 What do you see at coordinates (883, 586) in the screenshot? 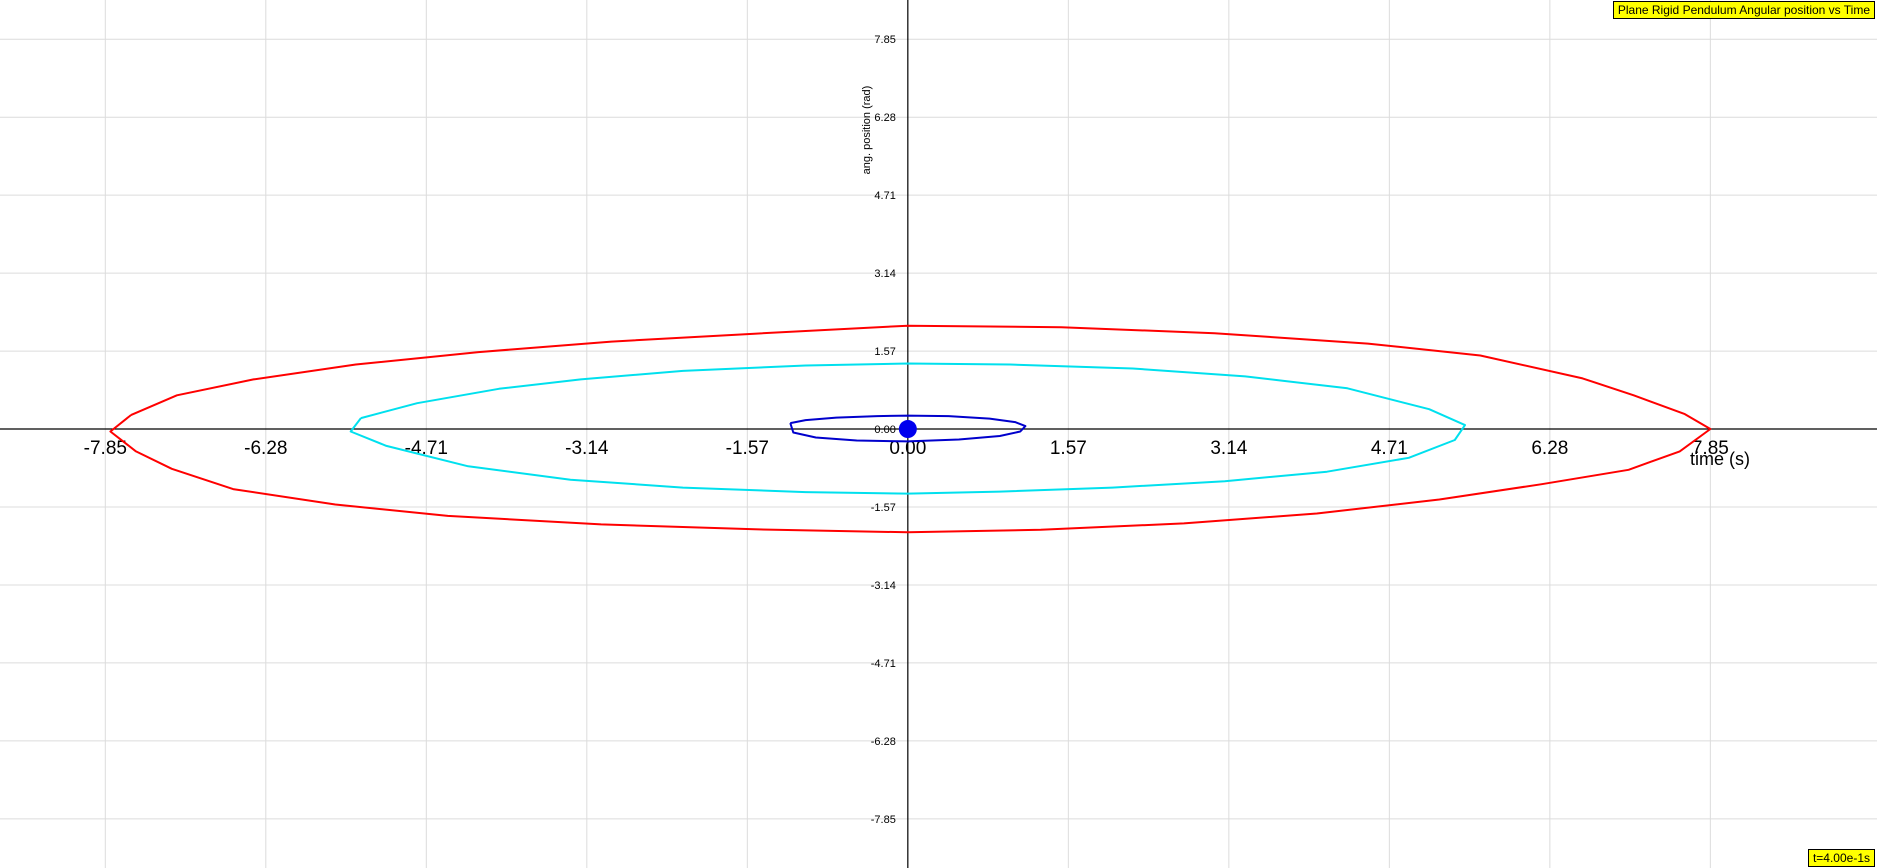
I see `y-tick-label: -3.14` at bounding box center [883, 586].